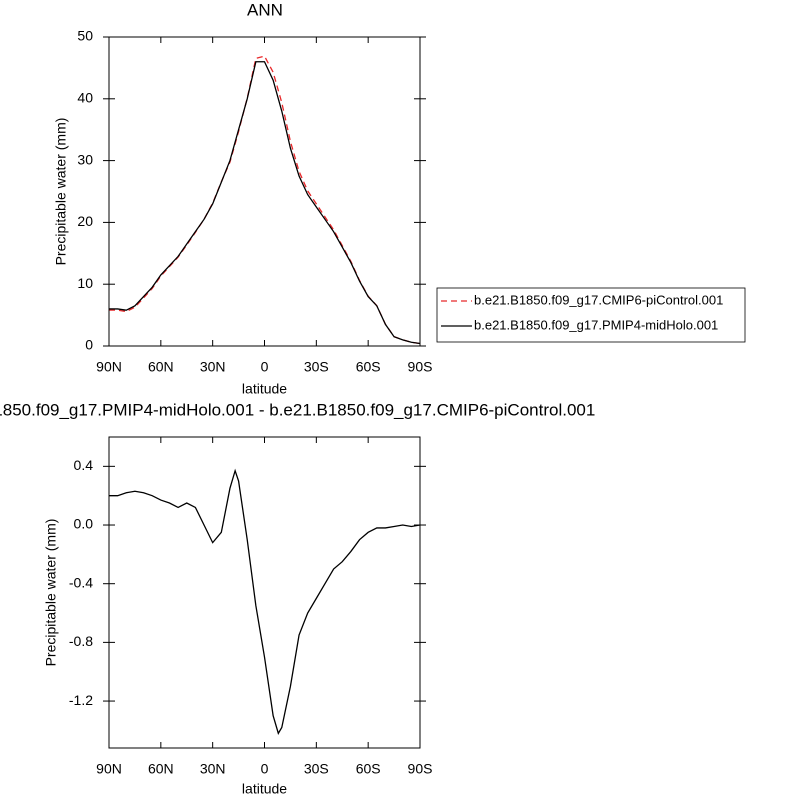 This screenshot has height=800, width=800. What do you see at coordinates (81, 641) in the screenshot?
I see `y-tick-label: -0.8` at bounding box center [81, 641].